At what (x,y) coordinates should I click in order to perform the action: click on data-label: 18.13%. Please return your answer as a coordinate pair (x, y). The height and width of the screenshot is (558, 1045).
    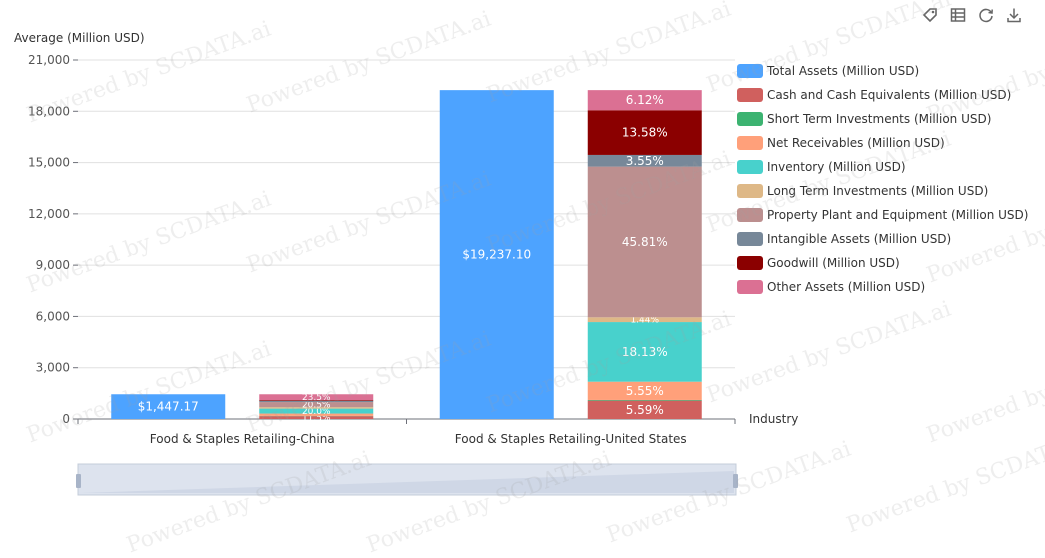
    Looking at the image, I should click on (645, 352).